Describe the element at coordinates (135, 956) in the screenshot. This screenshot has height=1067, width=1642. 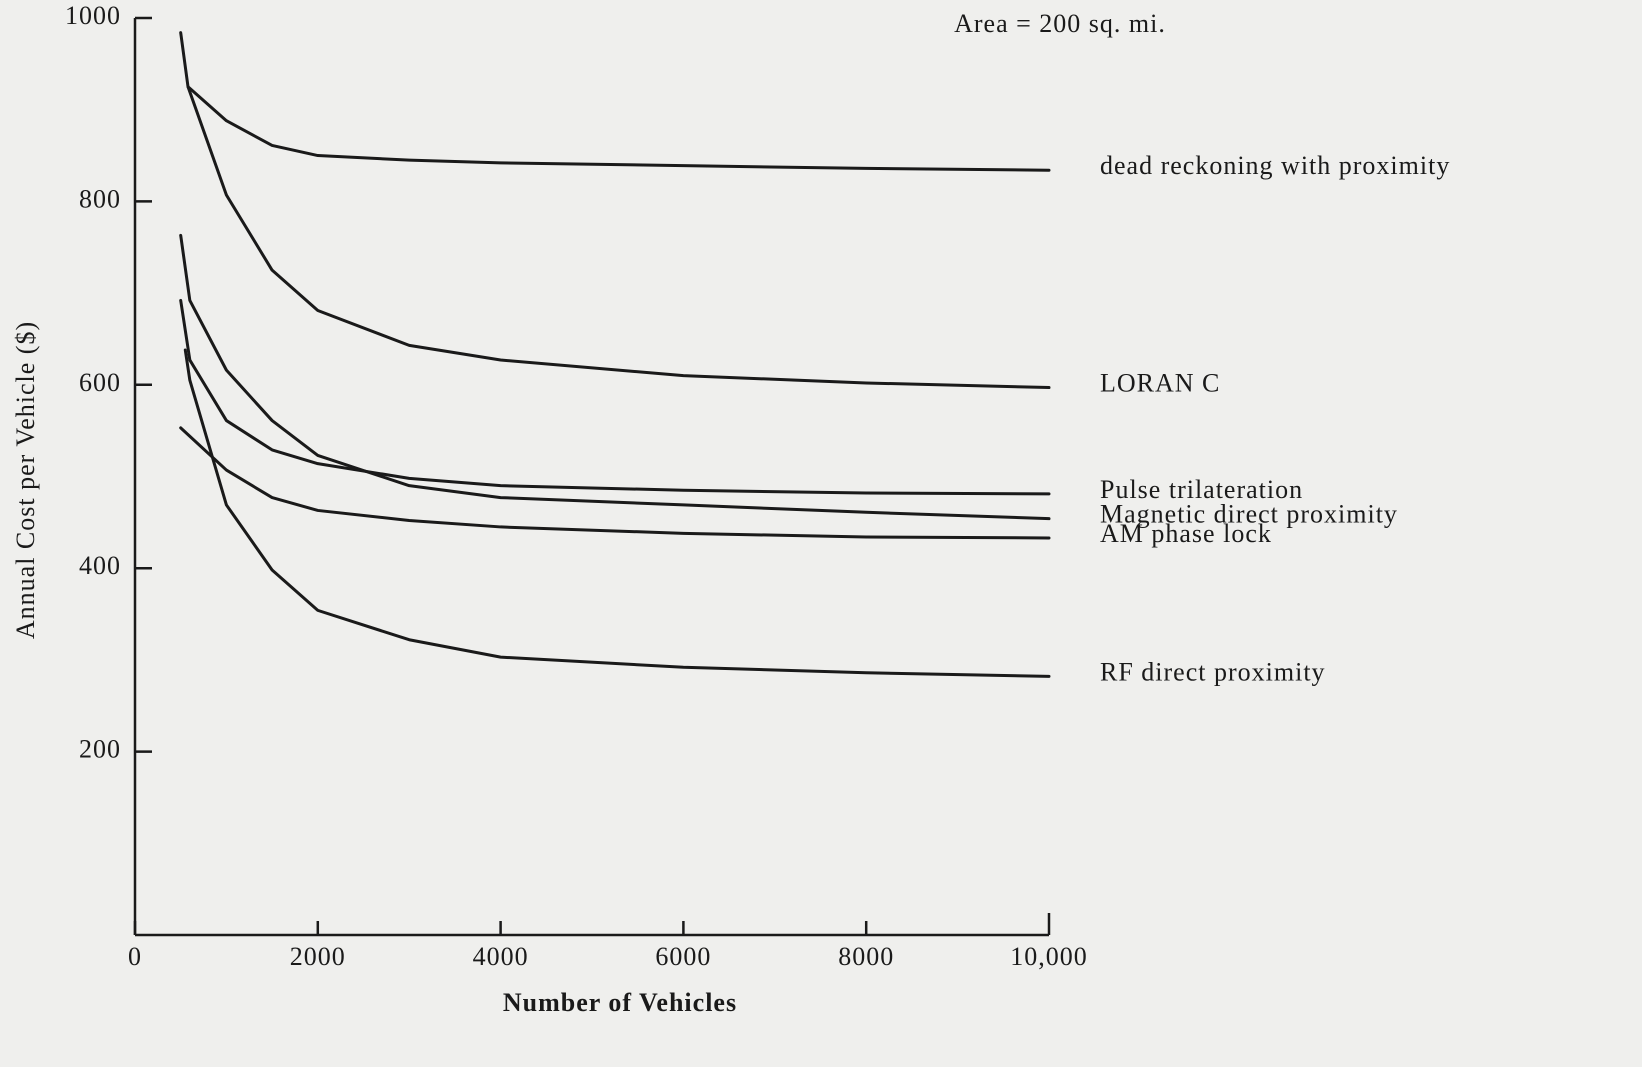
I see `x-tick-label: 0` at that location.